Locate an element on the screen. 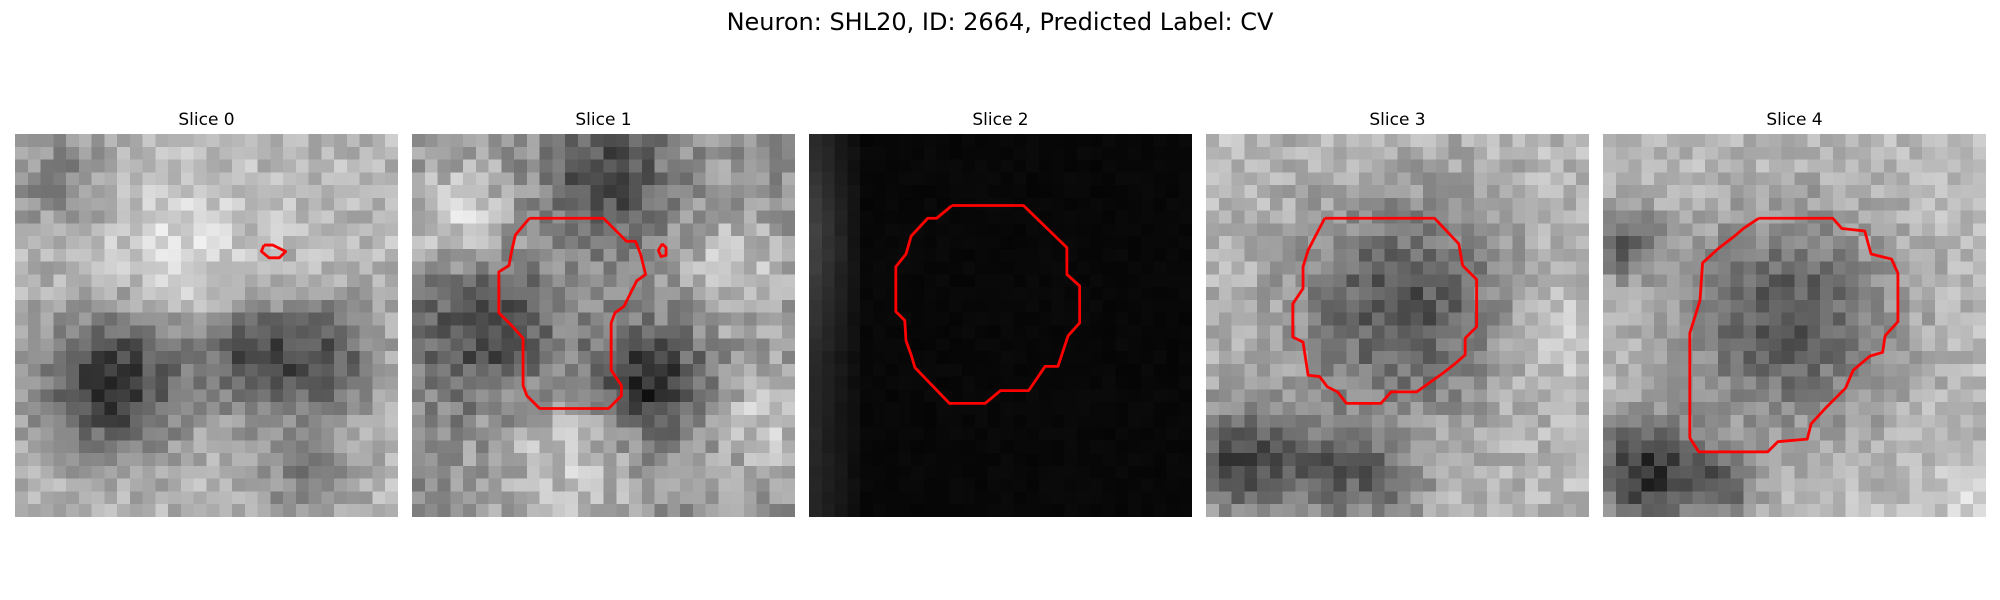 Image resolution: width=2000 pixels, height=600 pixels. slice-panel-4: Slice 4 is located at coordinates (1794, 313).